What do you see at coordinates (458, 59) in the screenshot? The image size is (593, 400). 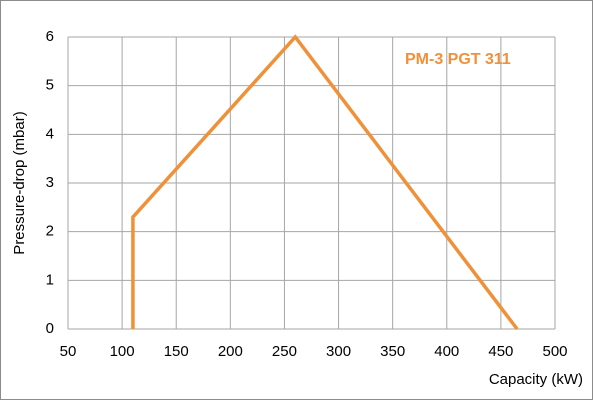 I see `legend-label: PM-3 PGT 311` at bounding box center [458, 59].